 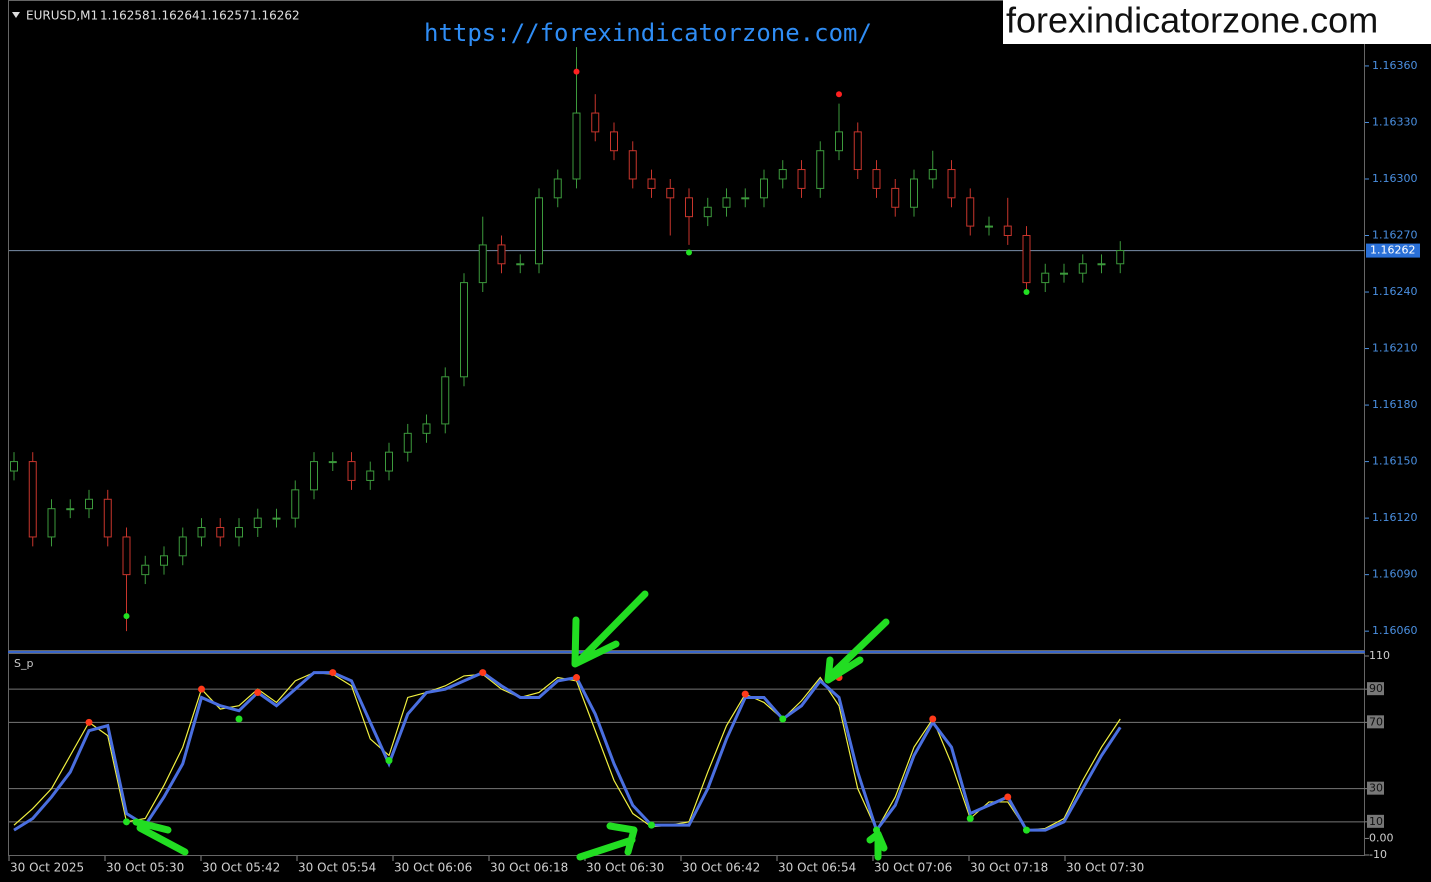 I want to click on y-tick-label: 1.16270, so click(x=1395, y=235).